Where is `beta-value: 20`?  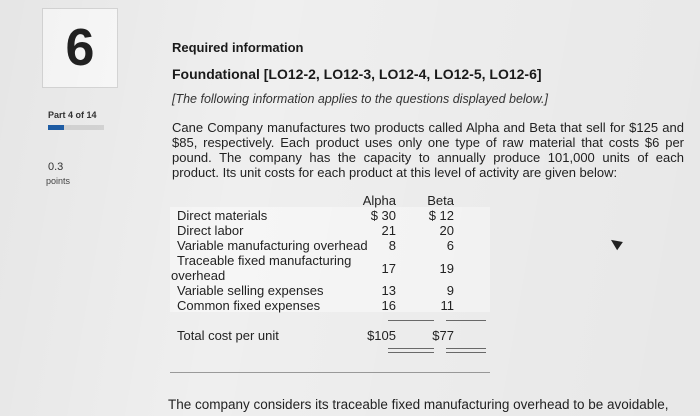
beta-value: 20 is located at coordinates (446, 230).